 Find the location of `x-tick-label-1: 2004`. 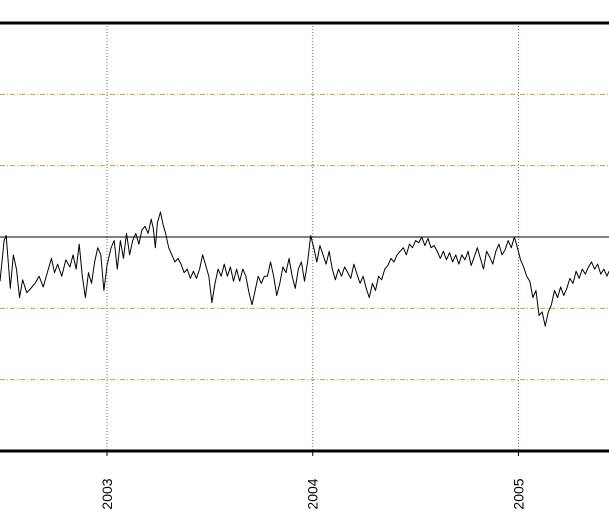

x-tick-label-1: 2004 is located at coordinates (313, 493).